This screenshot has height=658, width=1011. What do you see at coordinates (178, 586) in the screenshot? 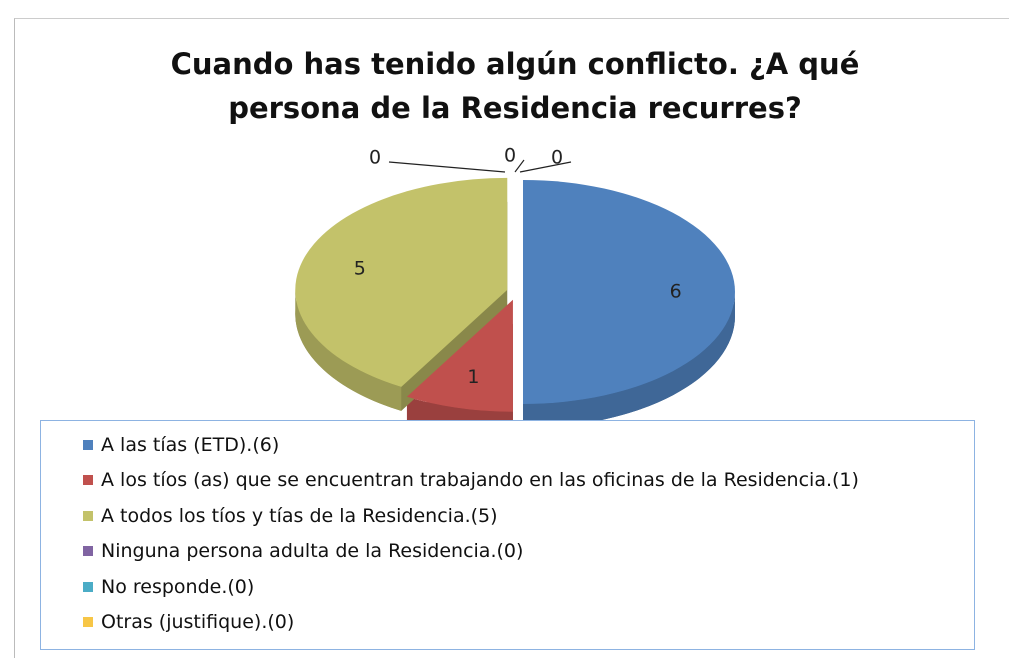
I see `legend-label: No responde.(0)` at bounding box center [178, 586].